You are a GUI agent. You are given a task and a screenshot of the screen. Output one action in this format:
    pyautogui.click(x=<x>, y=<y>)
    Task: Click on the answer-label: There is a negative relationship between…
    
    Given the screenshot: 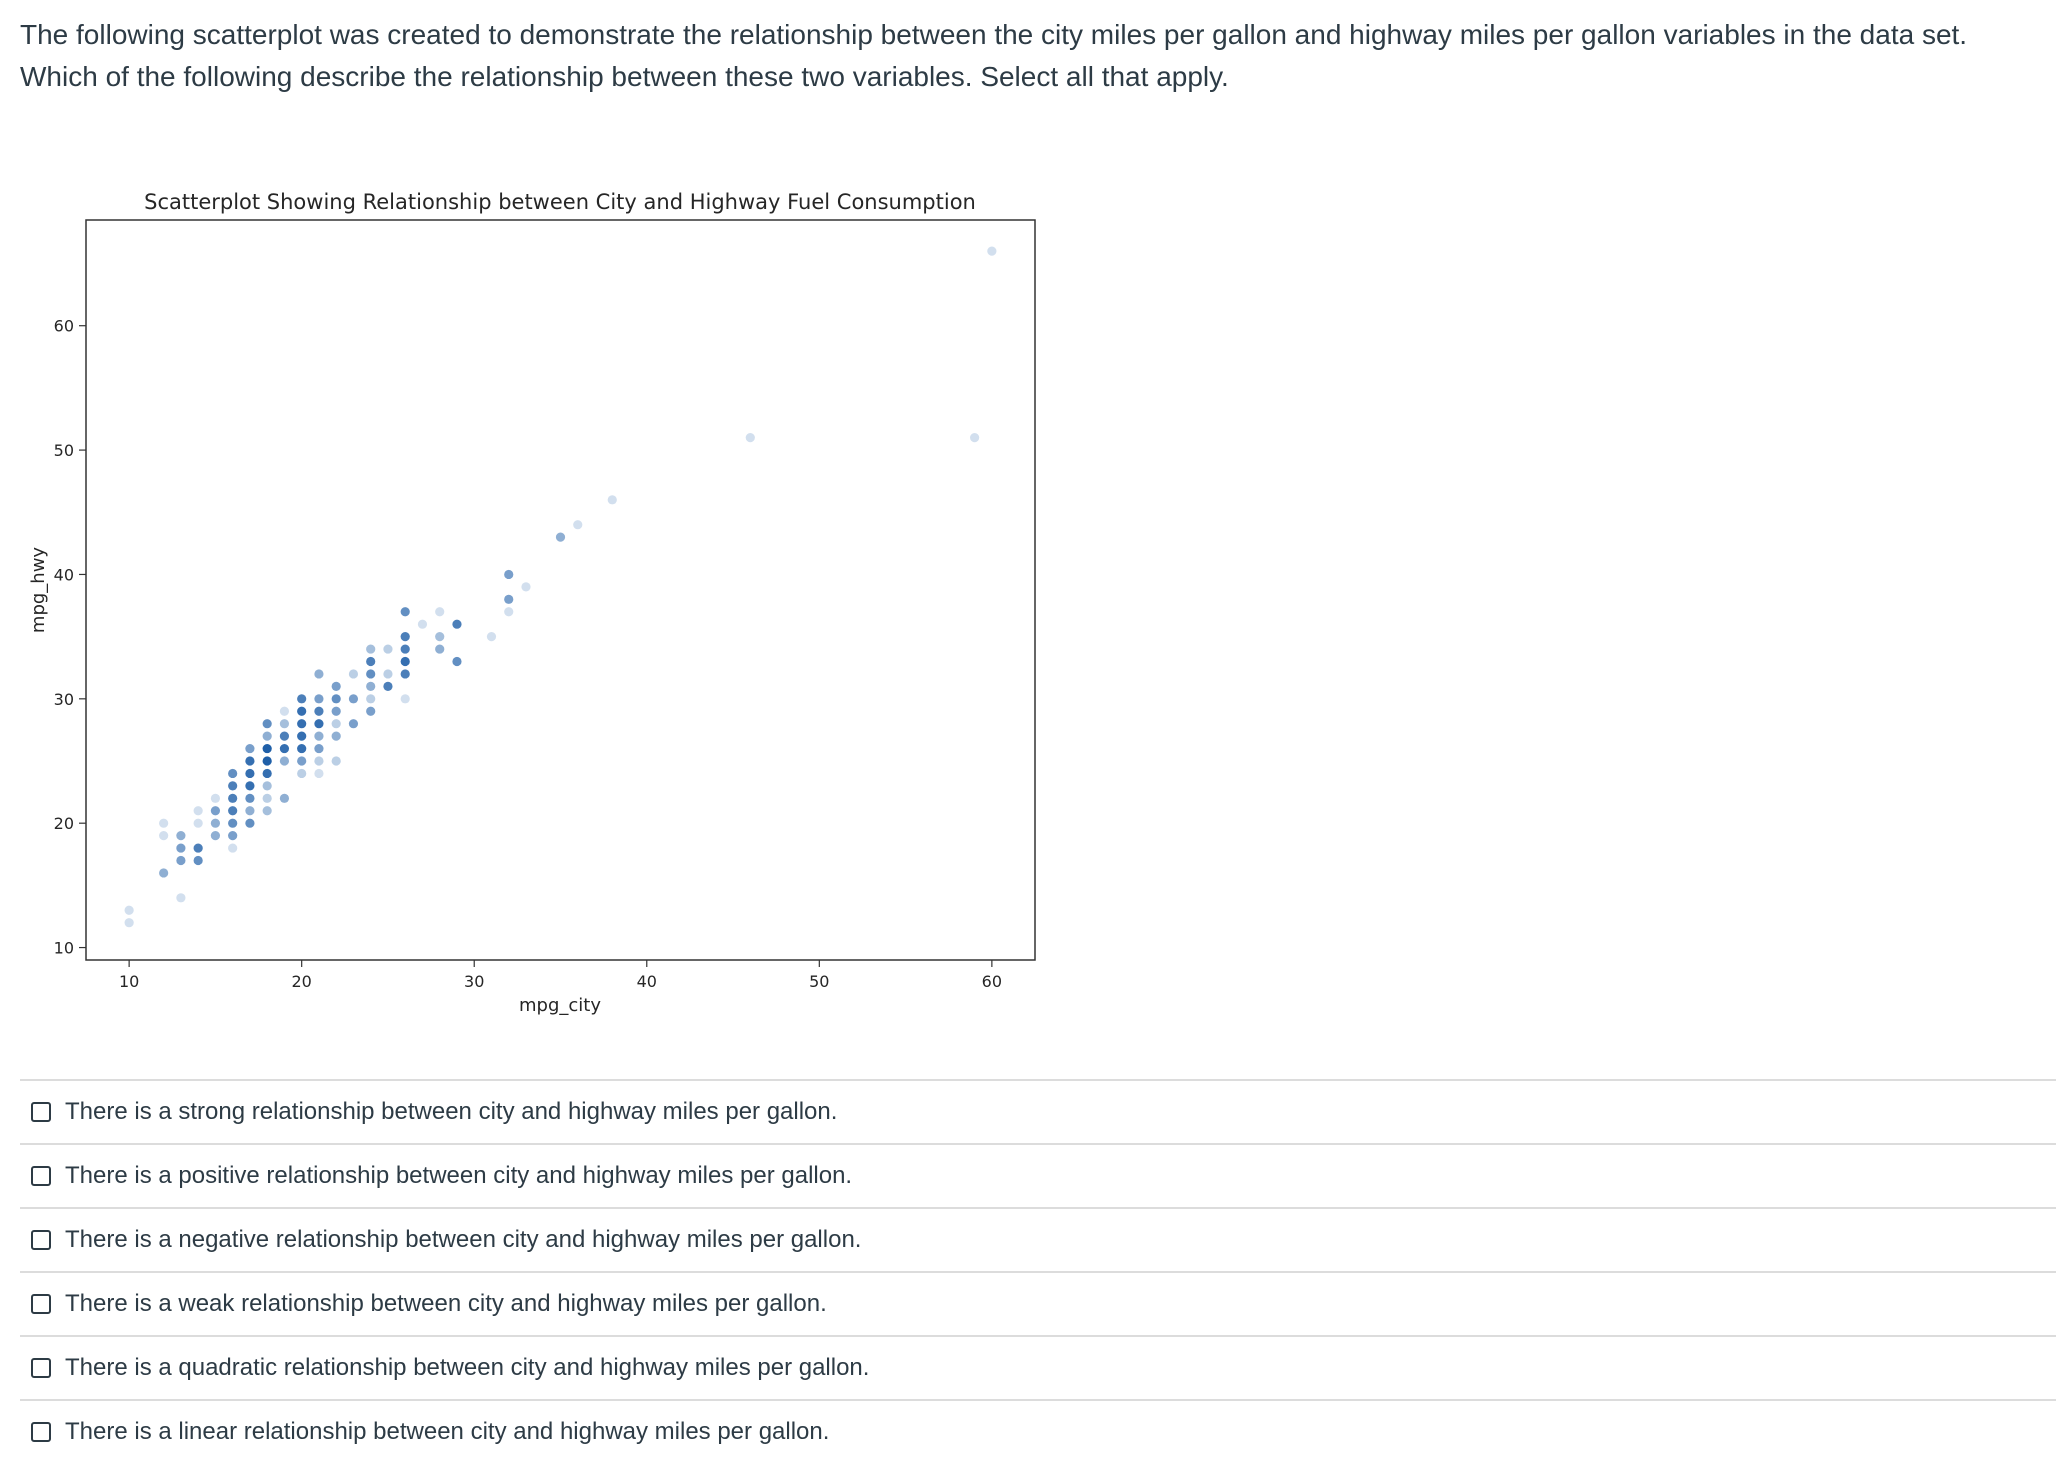 What is the action you would take?
    pyautogui.click(x=463, y=1239)
    